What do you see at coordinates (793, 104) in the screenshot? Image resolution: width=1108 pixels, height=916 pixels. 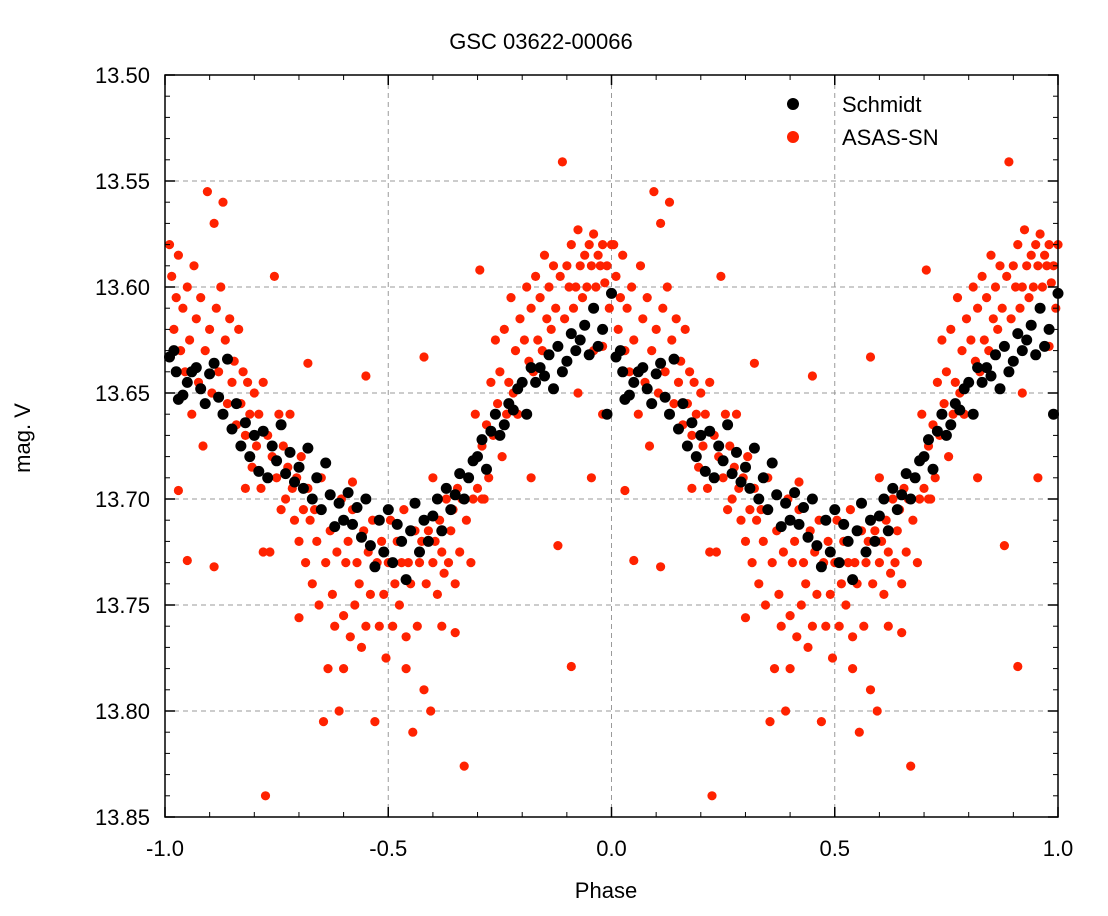 I see `legend-marker` at bounding box center [793, 104].